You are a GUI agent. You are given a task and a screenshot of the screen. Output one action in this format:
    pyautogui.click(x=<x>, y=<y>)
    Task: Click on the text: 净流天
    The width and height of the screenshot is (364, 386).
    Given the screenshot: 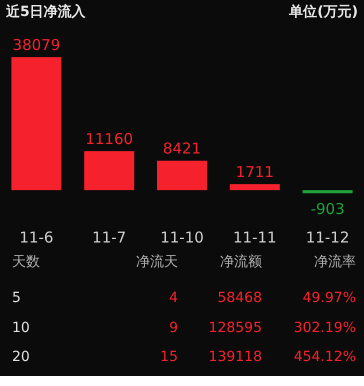 What is the action you would take?
    pyautogui.click(x=157, y=262)
    